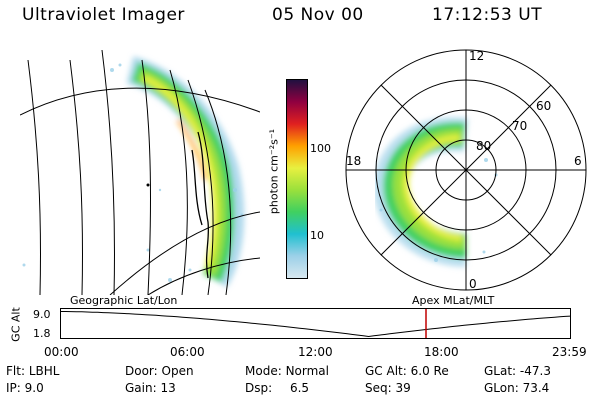 This screenshot has height=400, width=600. Describe the element at coordinates (483, 146) in the screenshot. I see `lat-ring-80: 80` at that location.